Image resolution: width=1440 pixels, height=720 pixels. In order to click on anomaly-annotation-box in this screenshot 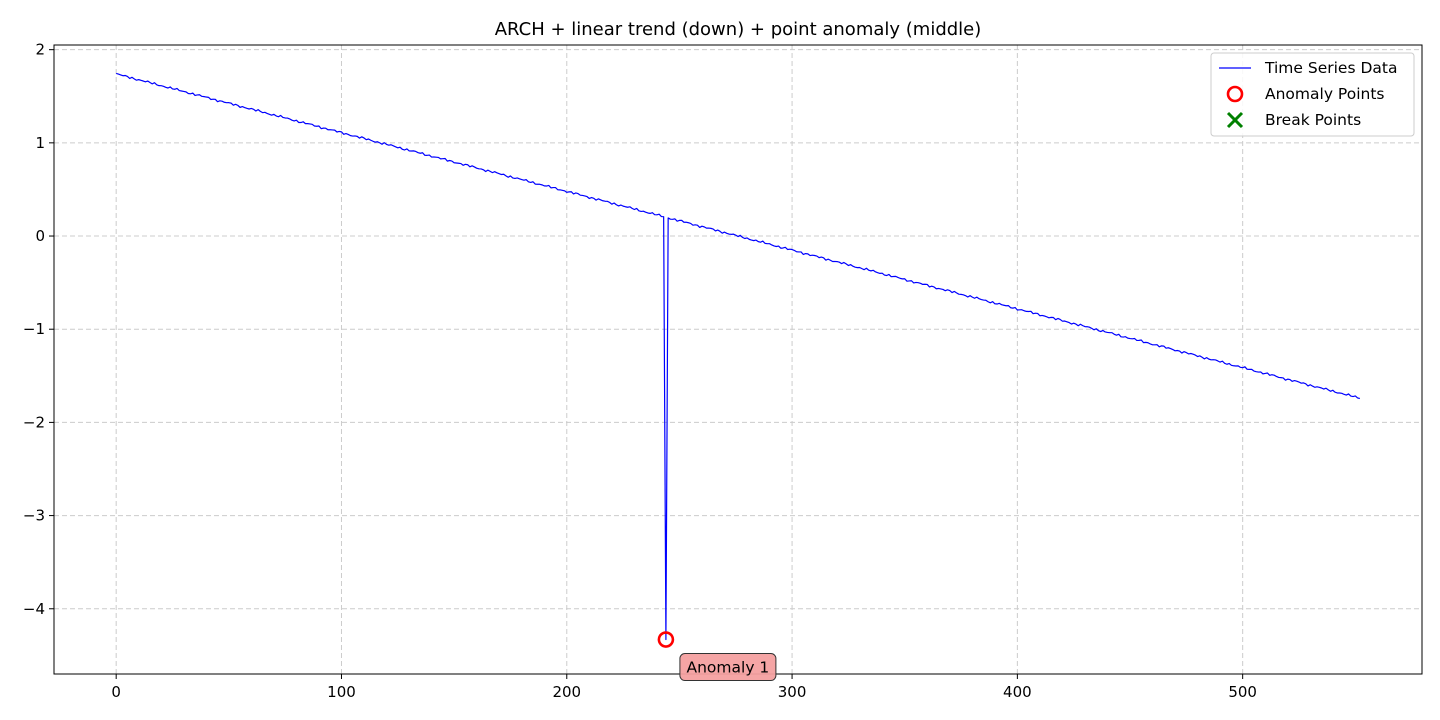, I will do `click(728, 667)`.